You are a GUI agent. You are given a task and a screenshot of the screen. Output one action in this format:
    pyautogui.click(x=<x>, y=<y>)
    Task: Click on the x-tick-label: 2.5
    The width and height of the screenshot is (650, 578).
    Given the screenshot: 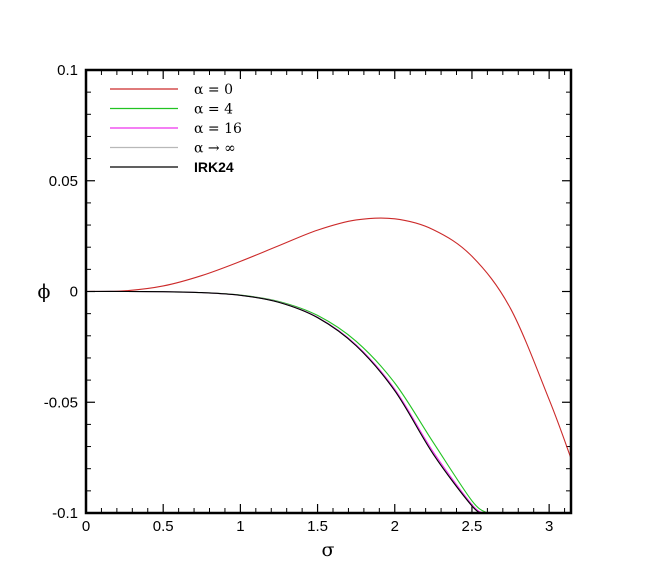 What is the action you would take?
    pyautogui.click(x=472, y=526)
    